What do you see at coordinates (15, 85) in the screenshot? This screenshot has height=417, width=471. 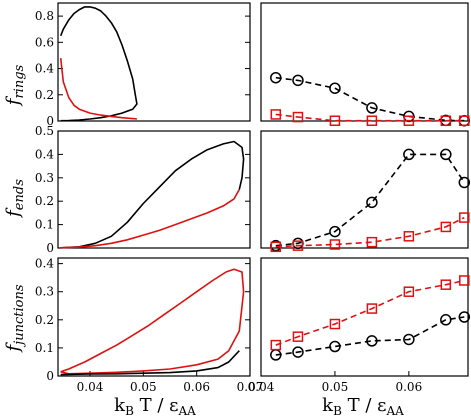 I see `ylabel-rings: frings` at bounding box center [15, 85].